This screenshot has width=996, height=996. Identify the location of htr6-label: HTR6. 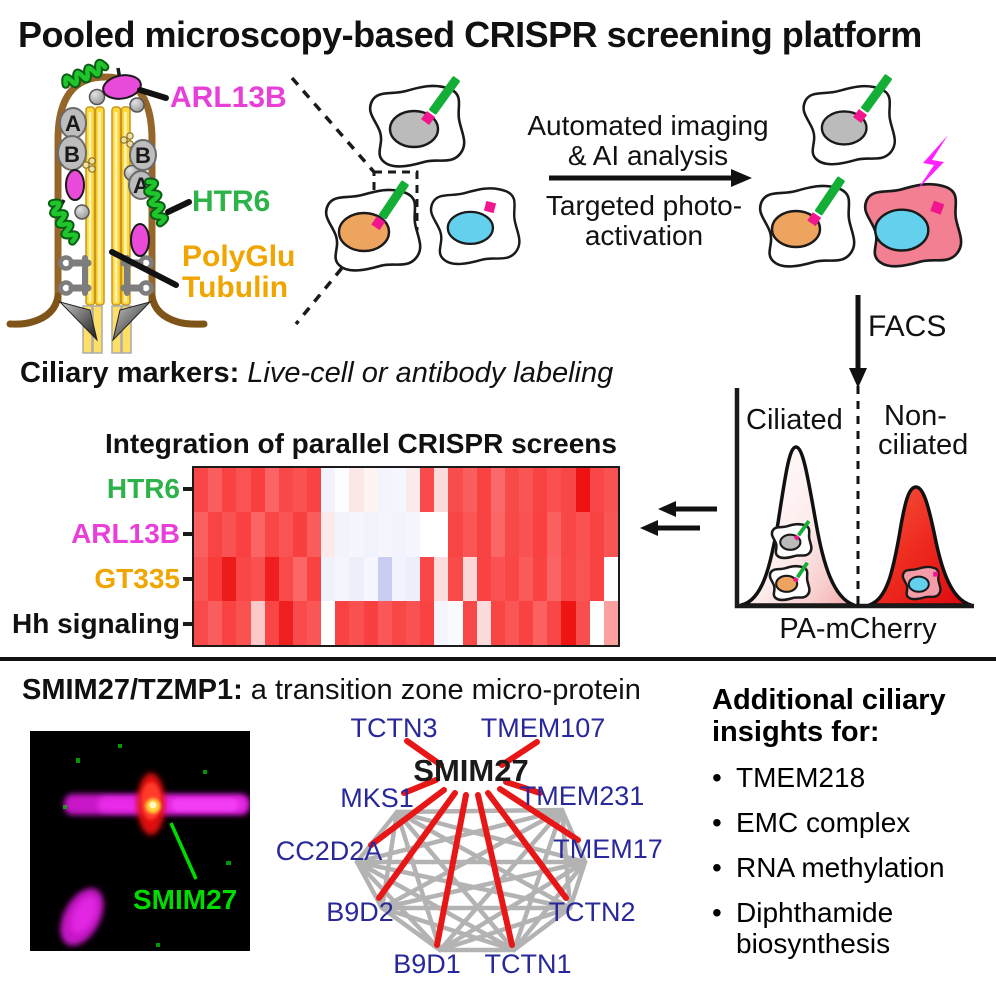
(231, 201).